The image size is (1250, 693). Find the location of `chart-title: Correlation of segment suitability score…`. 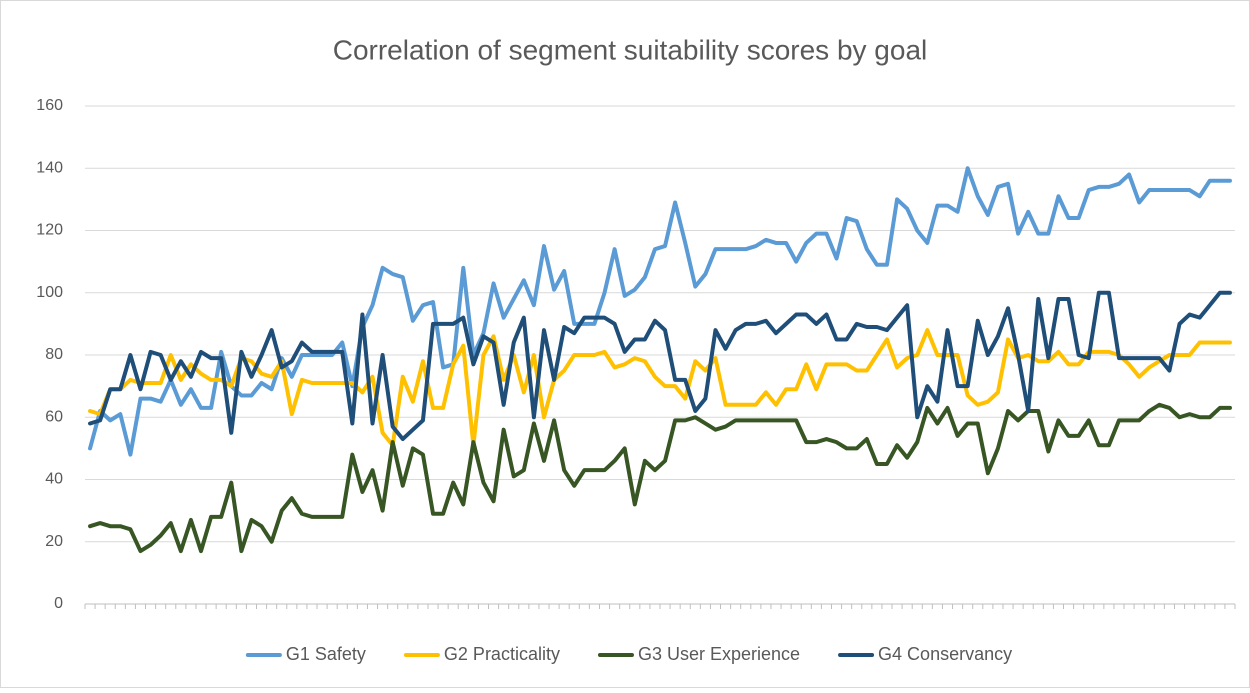

chart-title: Correlation of segment suitability score… is located at coordinates (630, 49).